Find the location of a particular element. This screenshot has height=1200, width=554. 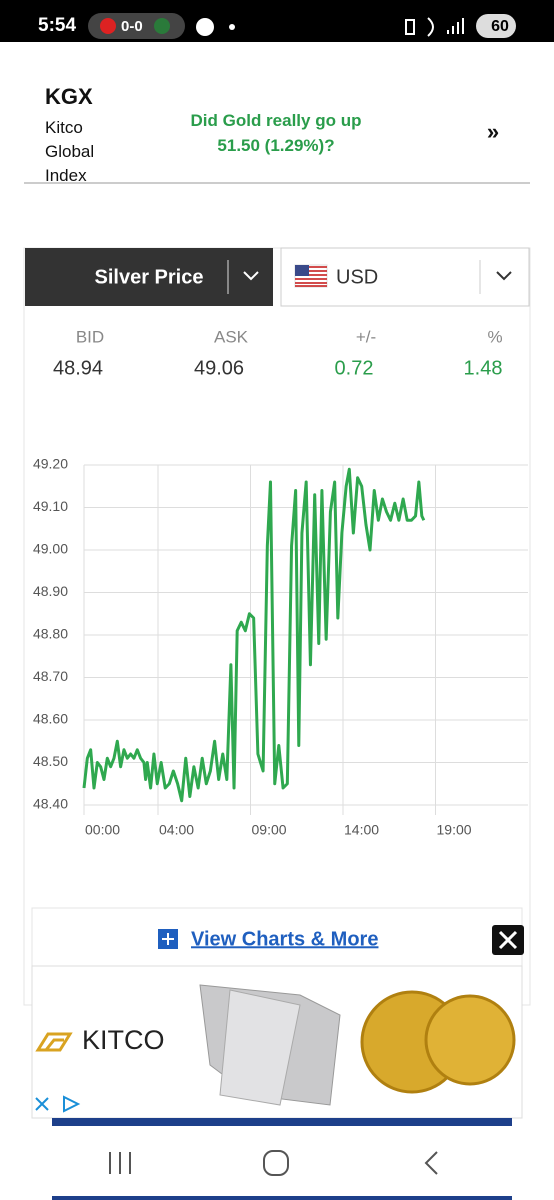

y-tick-label: 48.80 is located at coordinates (50, 634).